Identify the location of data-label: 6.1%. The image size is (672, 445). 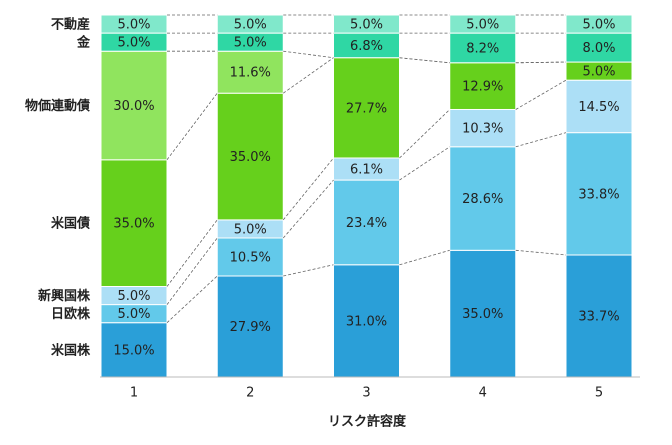
(366, 170).